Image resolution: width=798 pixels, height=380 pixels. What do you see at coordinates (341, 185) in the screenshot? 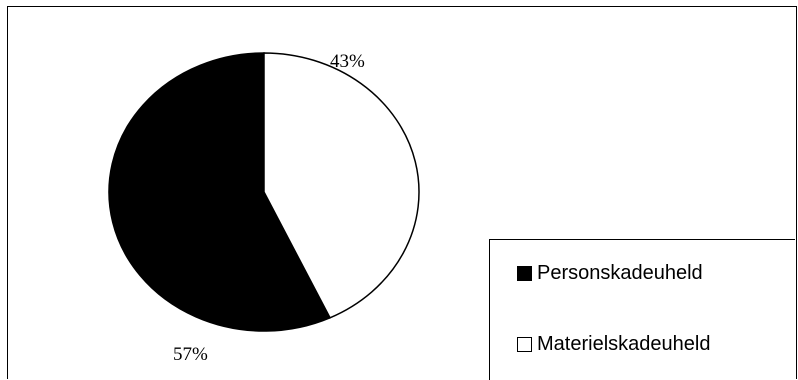
I see `pie-slice-materielskadeuheld` at bounding box center [341, 185].